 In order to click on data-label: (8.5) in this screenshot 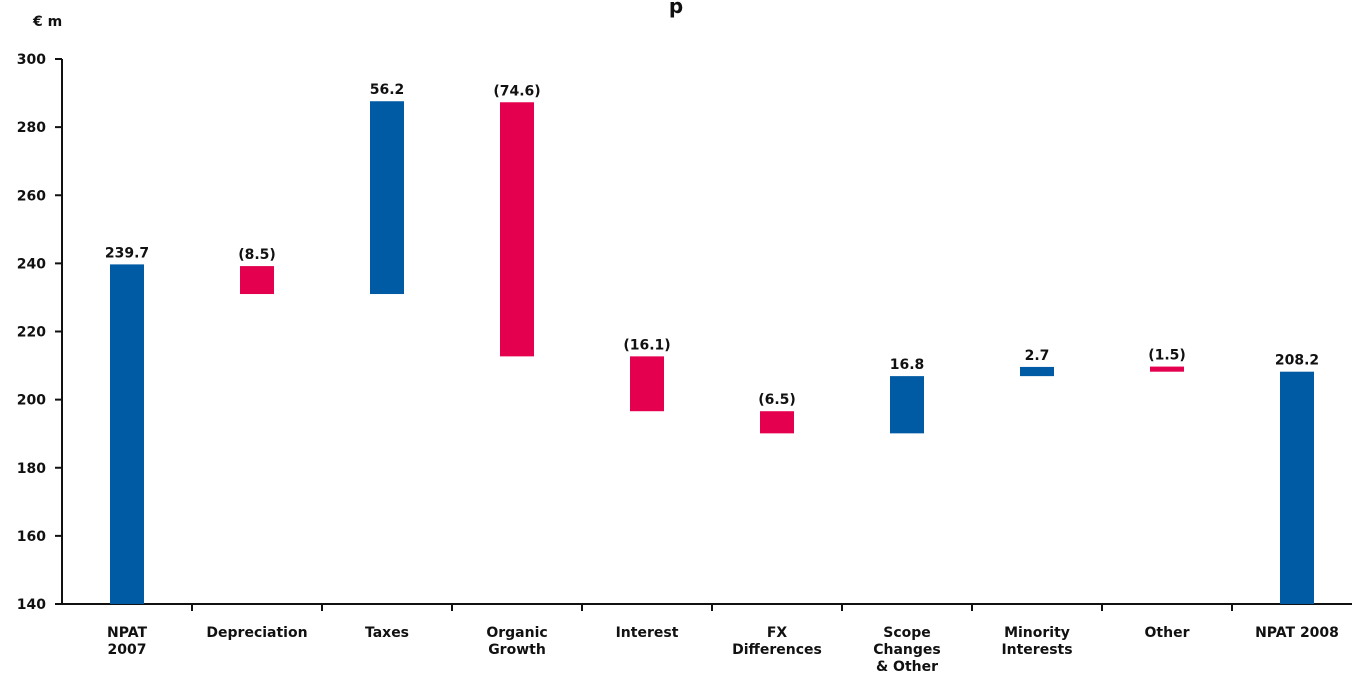, I will do `click(257, 255)`.